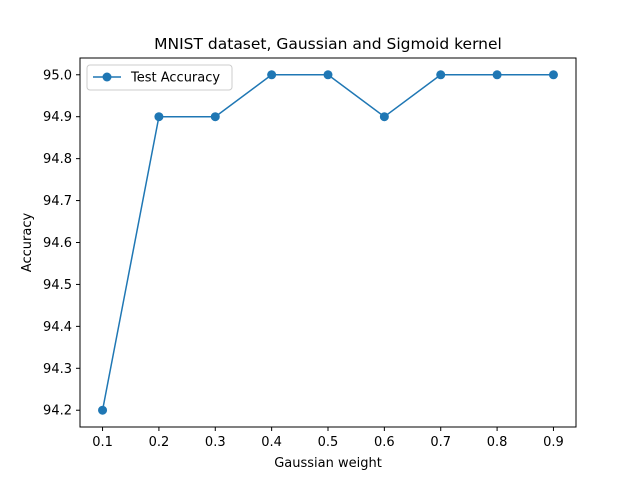 The width and height of the screenshot is (640, 480). I want to click on y-axis-ticks: 94.2 94.3 94.4 94.5 94.6 94.7 94.8 94.9 95.0, so click(61, 243).